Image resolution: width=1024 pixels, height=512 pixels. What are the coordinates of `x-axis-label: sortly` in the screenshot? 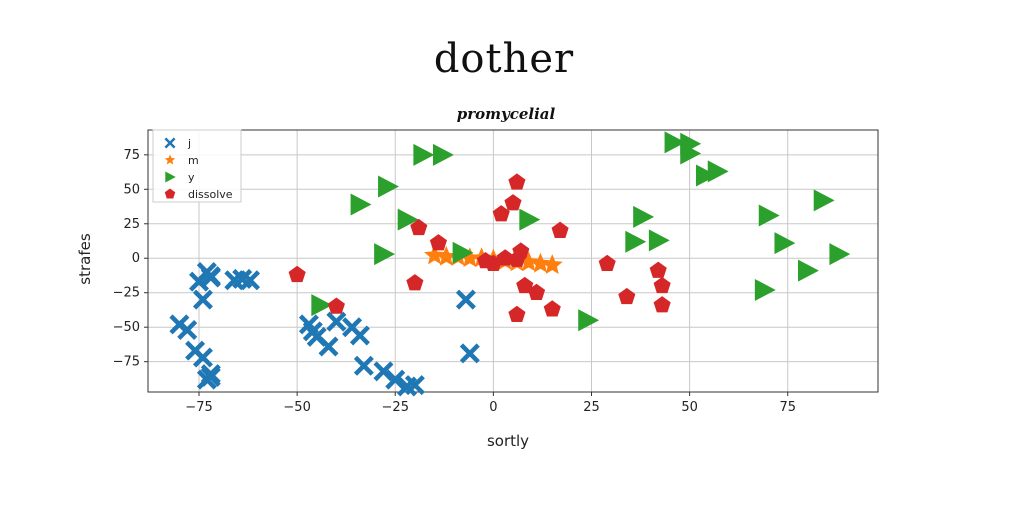 It's located at (508, 441).